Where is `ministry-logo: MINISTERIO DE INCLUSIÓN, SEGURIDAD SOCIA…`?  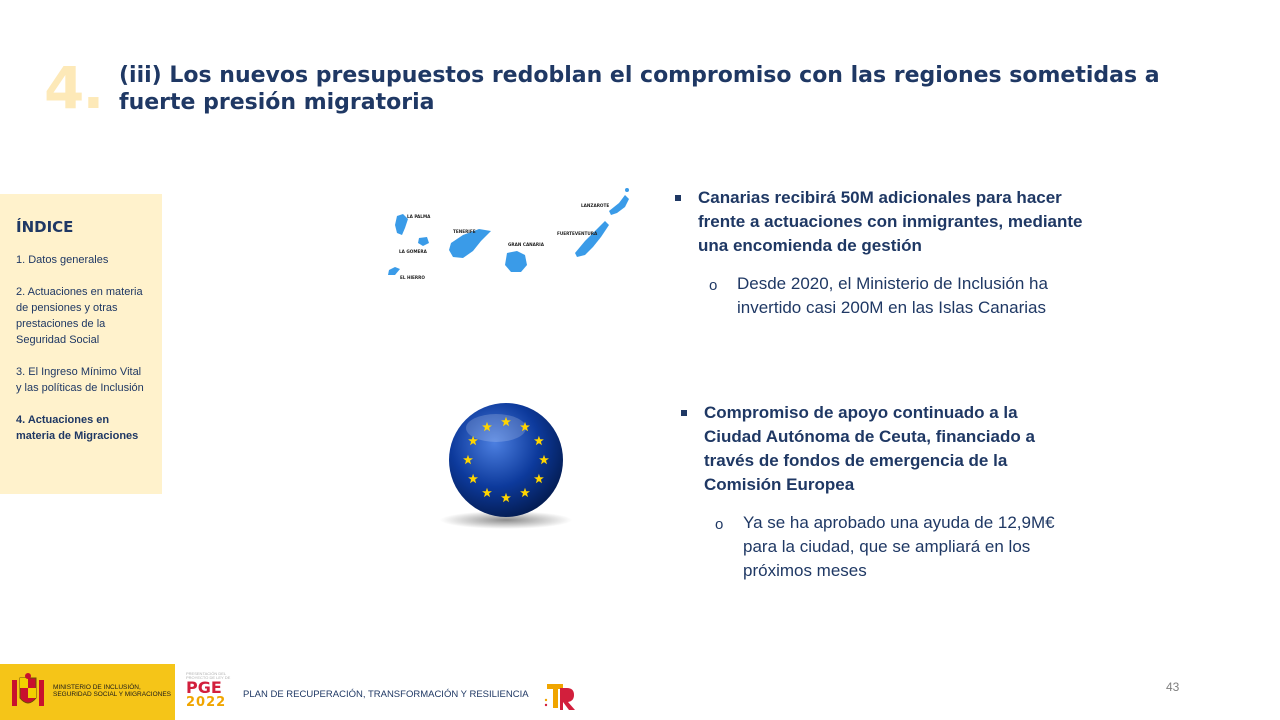 ministry-logo: MINISTERIO DE INCLUSIÓN, SEGURIDAD SOCIA… is located at coordinates (87, 692).